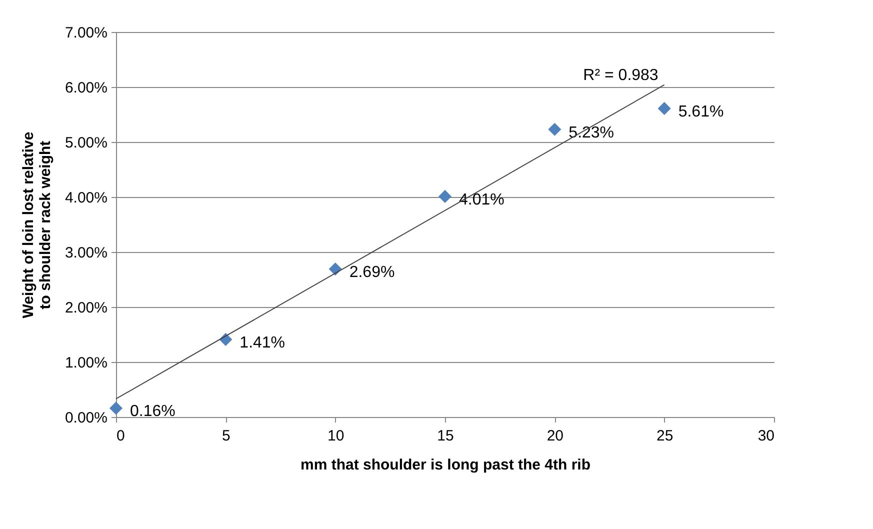 The height and width of the screenshot is (529, 873). I want to click on data-label: 2.69%, so click(372, 273).